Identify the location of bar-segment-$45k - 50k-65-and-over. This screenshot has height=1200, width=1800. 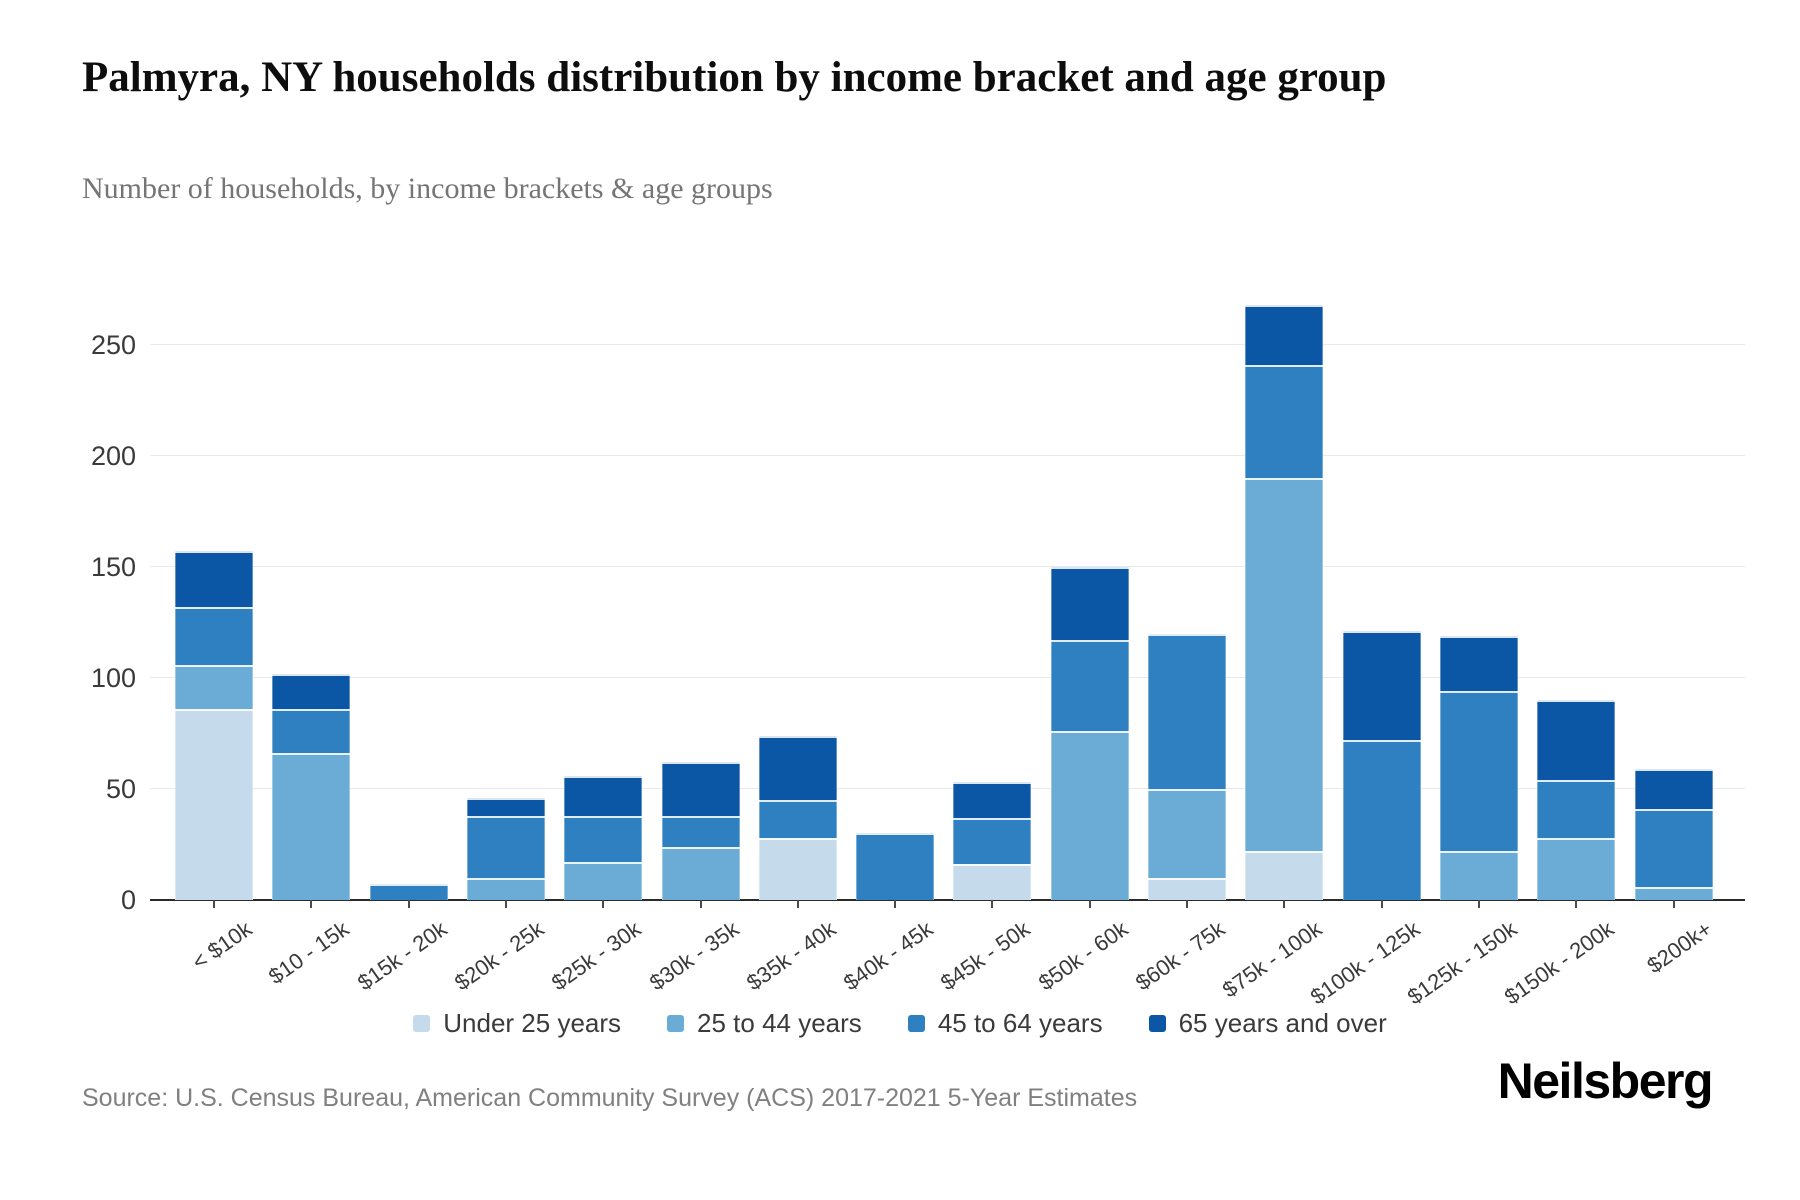
(992, 800).